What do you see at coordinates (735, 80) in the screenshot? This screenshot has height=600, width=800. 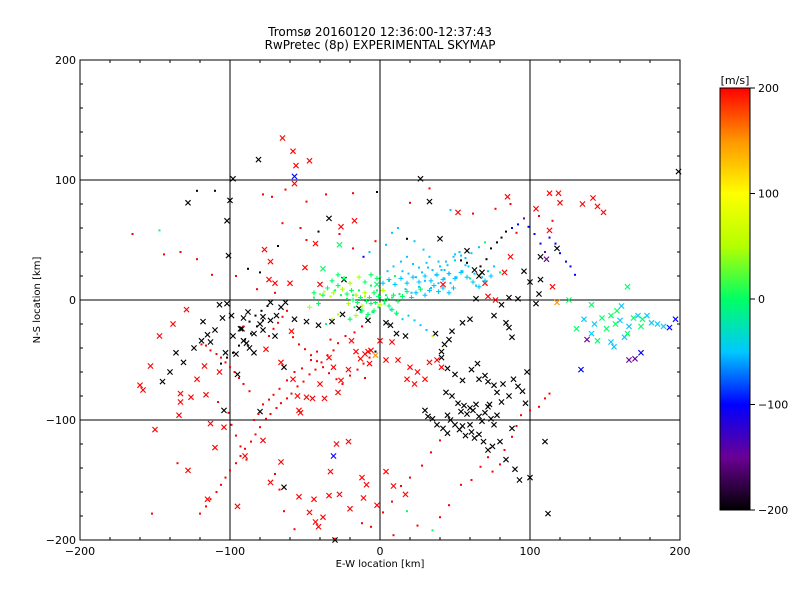 I see `colorbar-label: [m/s]` at bounding box center [735, 80].